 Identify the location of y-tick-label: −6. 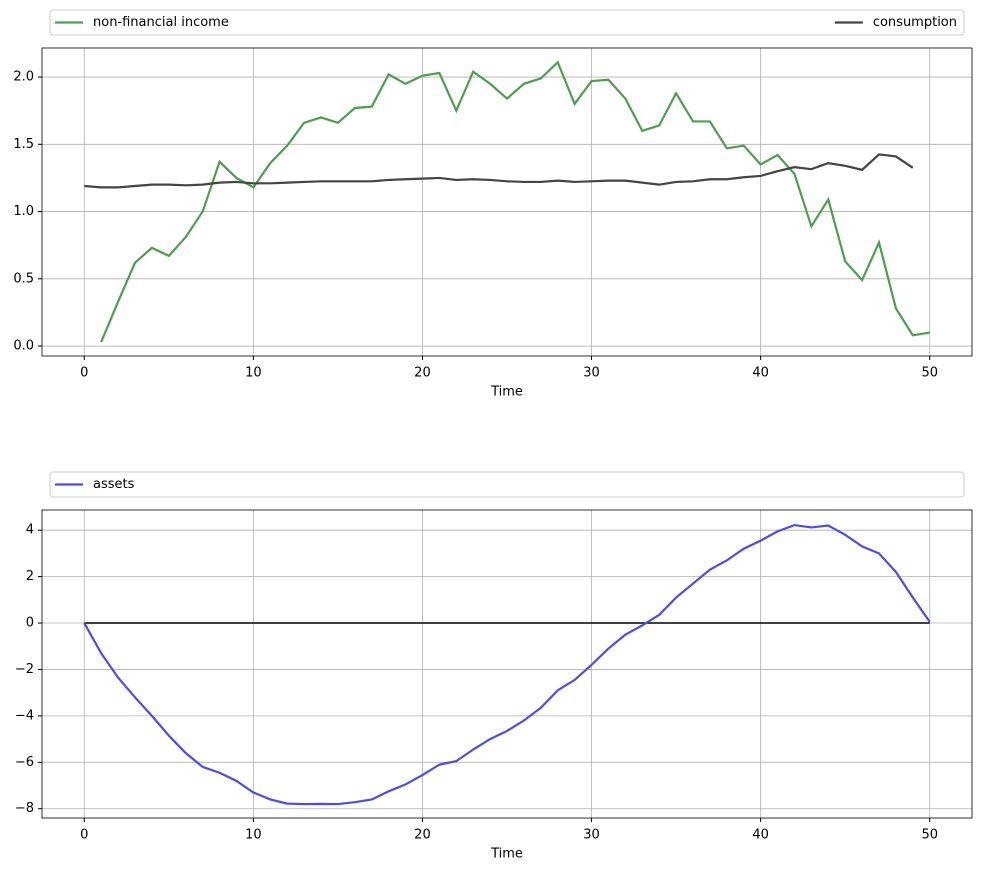
(24, 762).